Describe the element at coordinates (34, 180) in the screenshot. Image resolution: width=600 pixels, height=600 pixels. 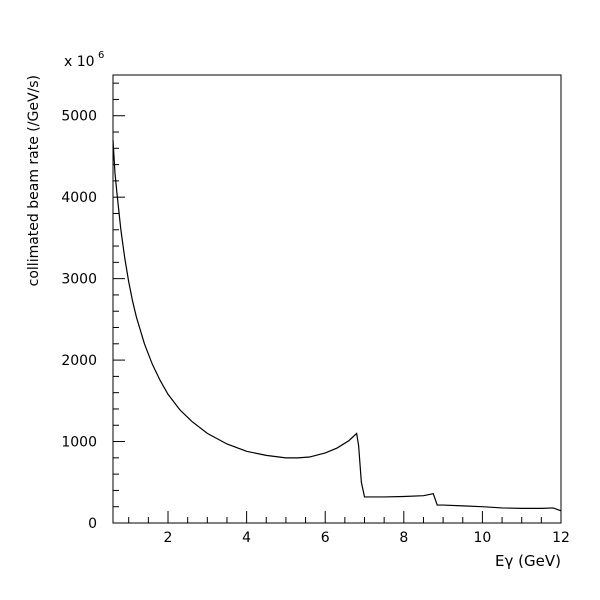
I see `y-axis-label: collimated beam rate (/GeV/s)` at that location.